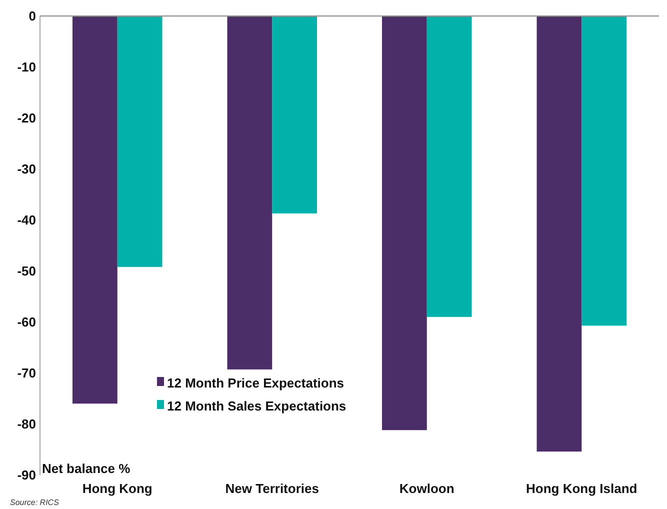 Image resolution: width=667 pixels, height=509 pixels. What do you see at coordinates (26, 67) in the screenshot?
I see `y-tick-label: -10` at bounding box center [26, 67].